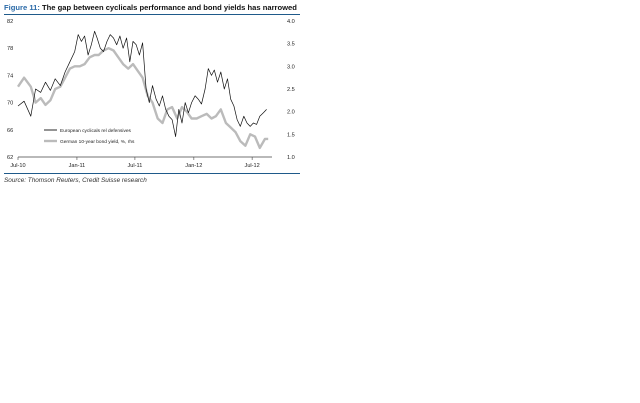  What do you see at coordinates (291, 113) in the screenshot?
I see `right-tick-label: 2.0` at bounding box center [291, 113].